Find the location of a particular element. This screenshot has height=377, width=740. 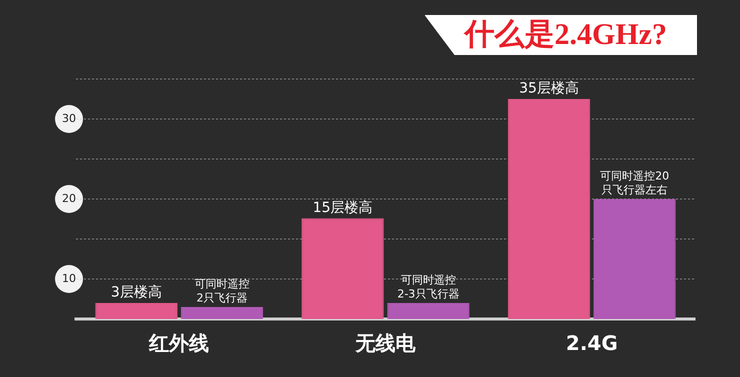

x-tick-label: 红外线 is located at coordinates (179, 343).